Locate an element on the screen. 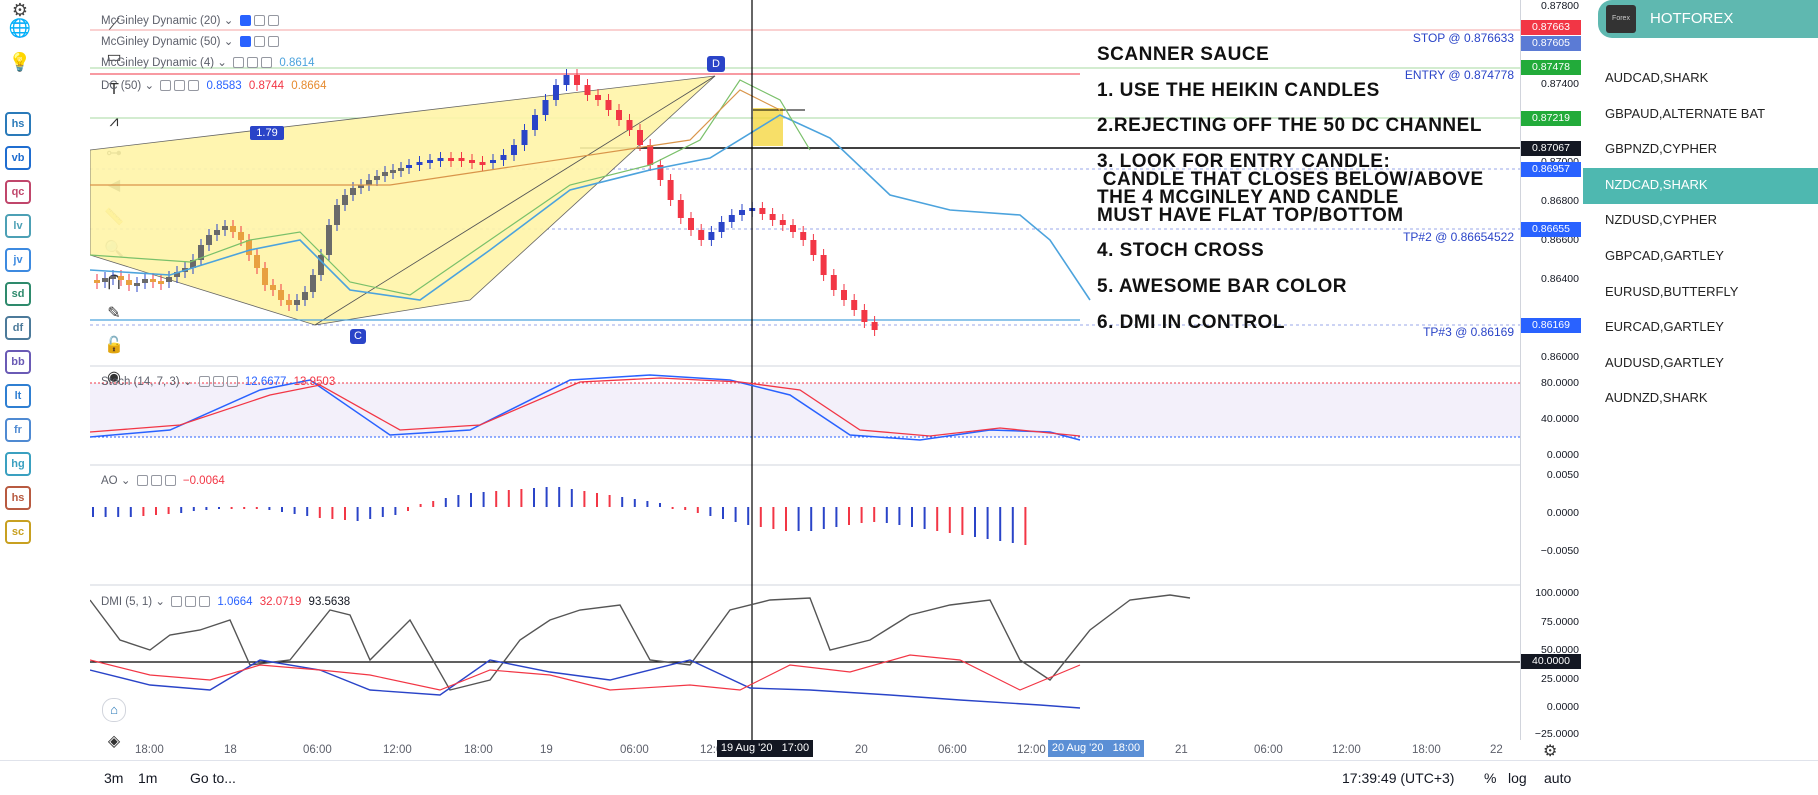 This screenshot has width=1818, height=795. pattern-ratio-label: 1.79 is located at coordinates (267, 133).